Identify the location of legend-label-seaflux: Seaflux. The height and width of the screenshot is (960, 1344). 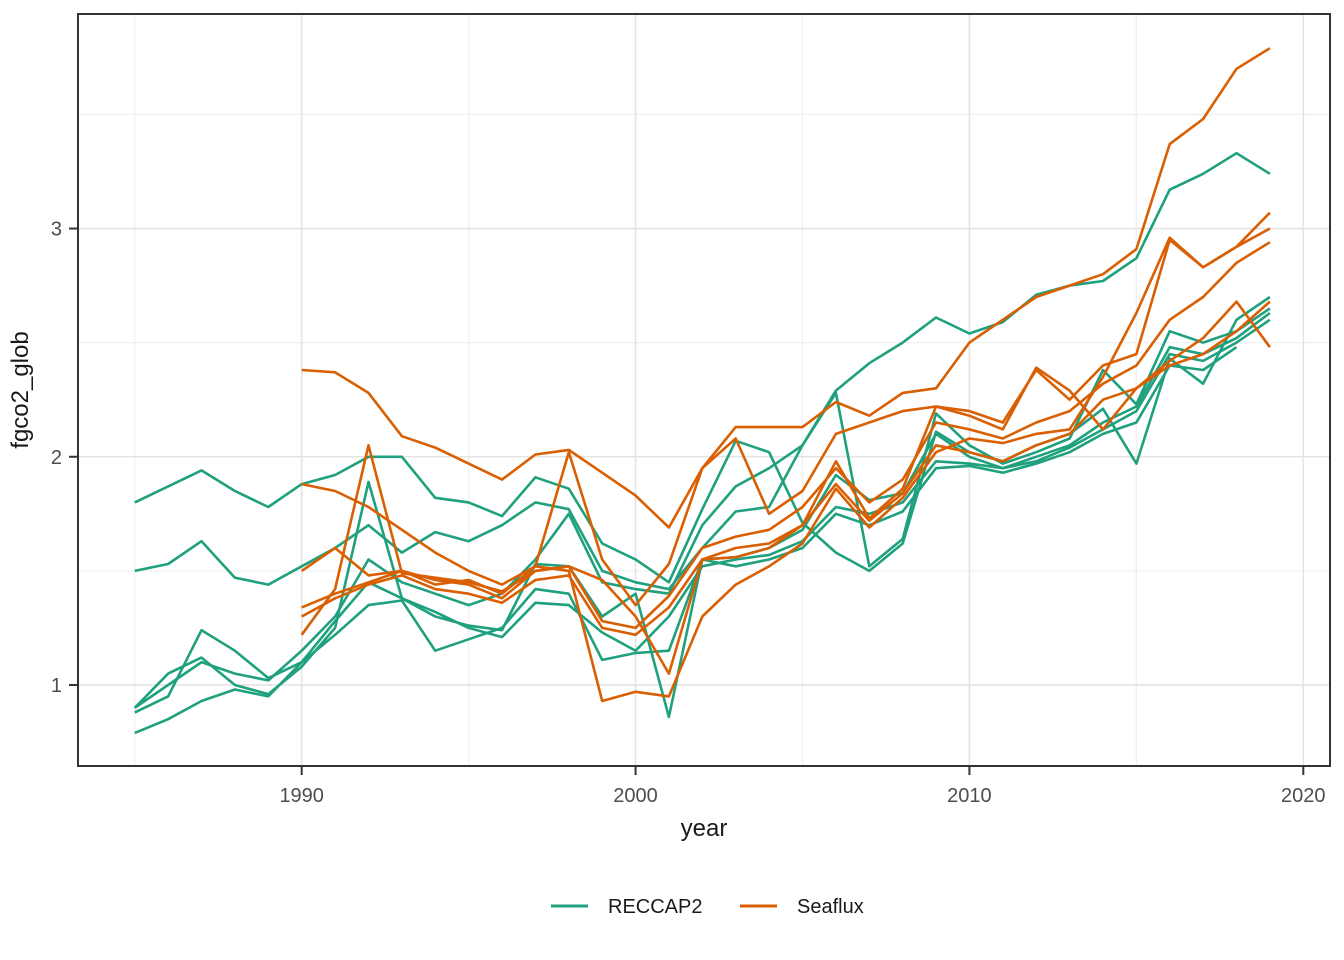
(830, 907).